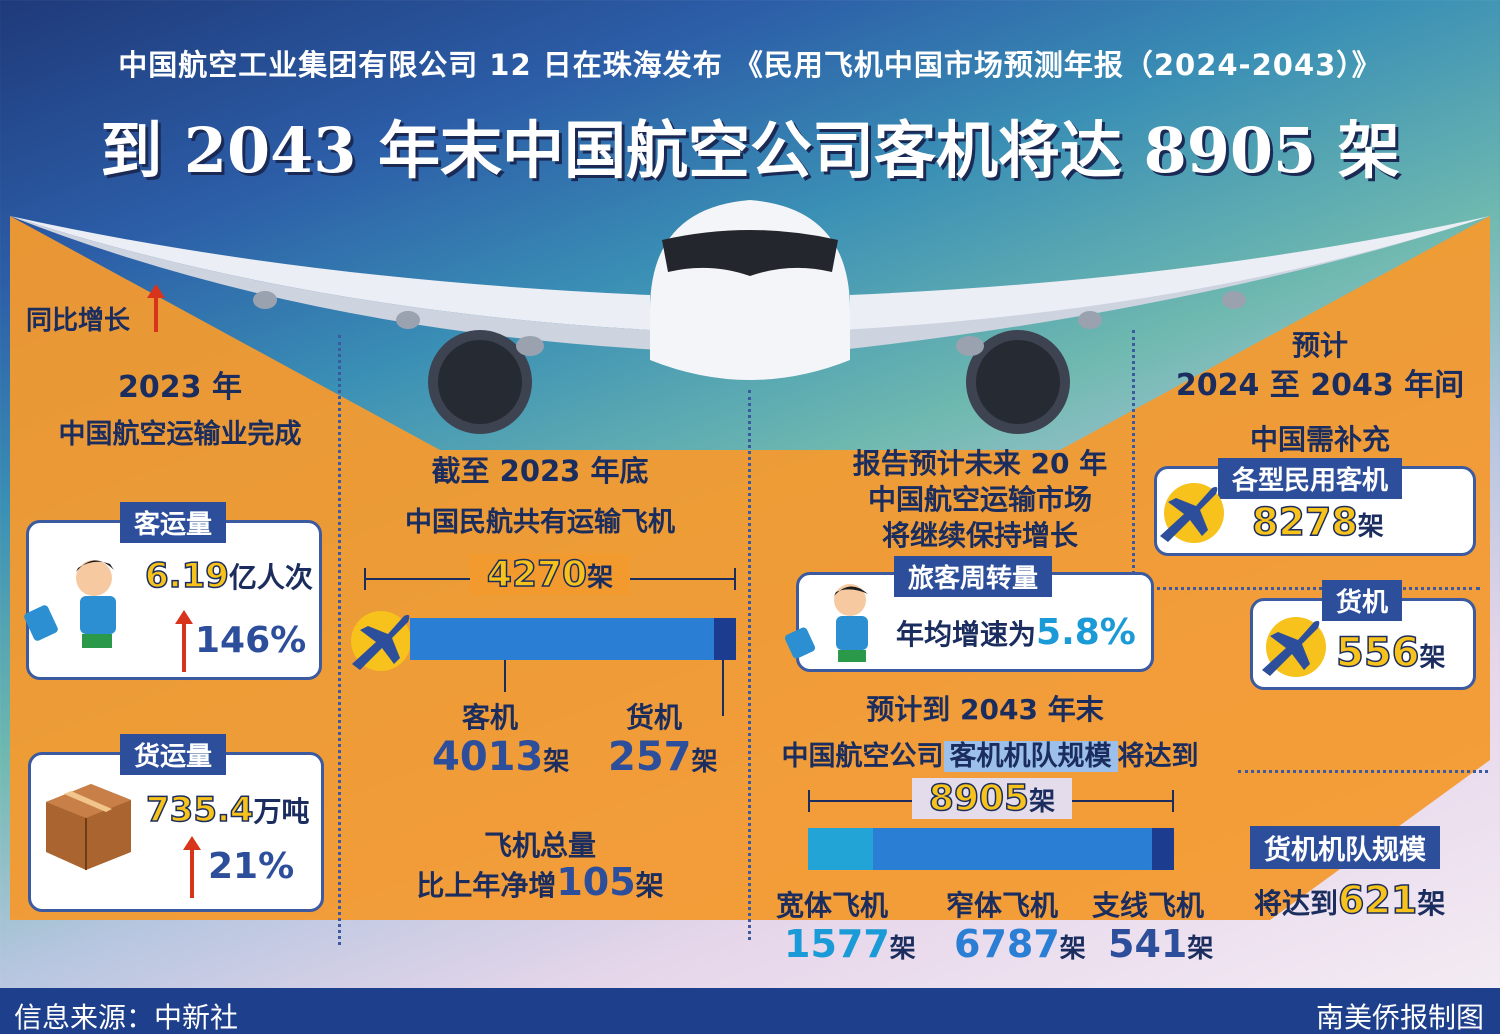 This screenshot has height=1034, width=1500. Describe the element at coordinates (173, 754) in the screenshot. I see `cargo-tag: 货运量` at that location.